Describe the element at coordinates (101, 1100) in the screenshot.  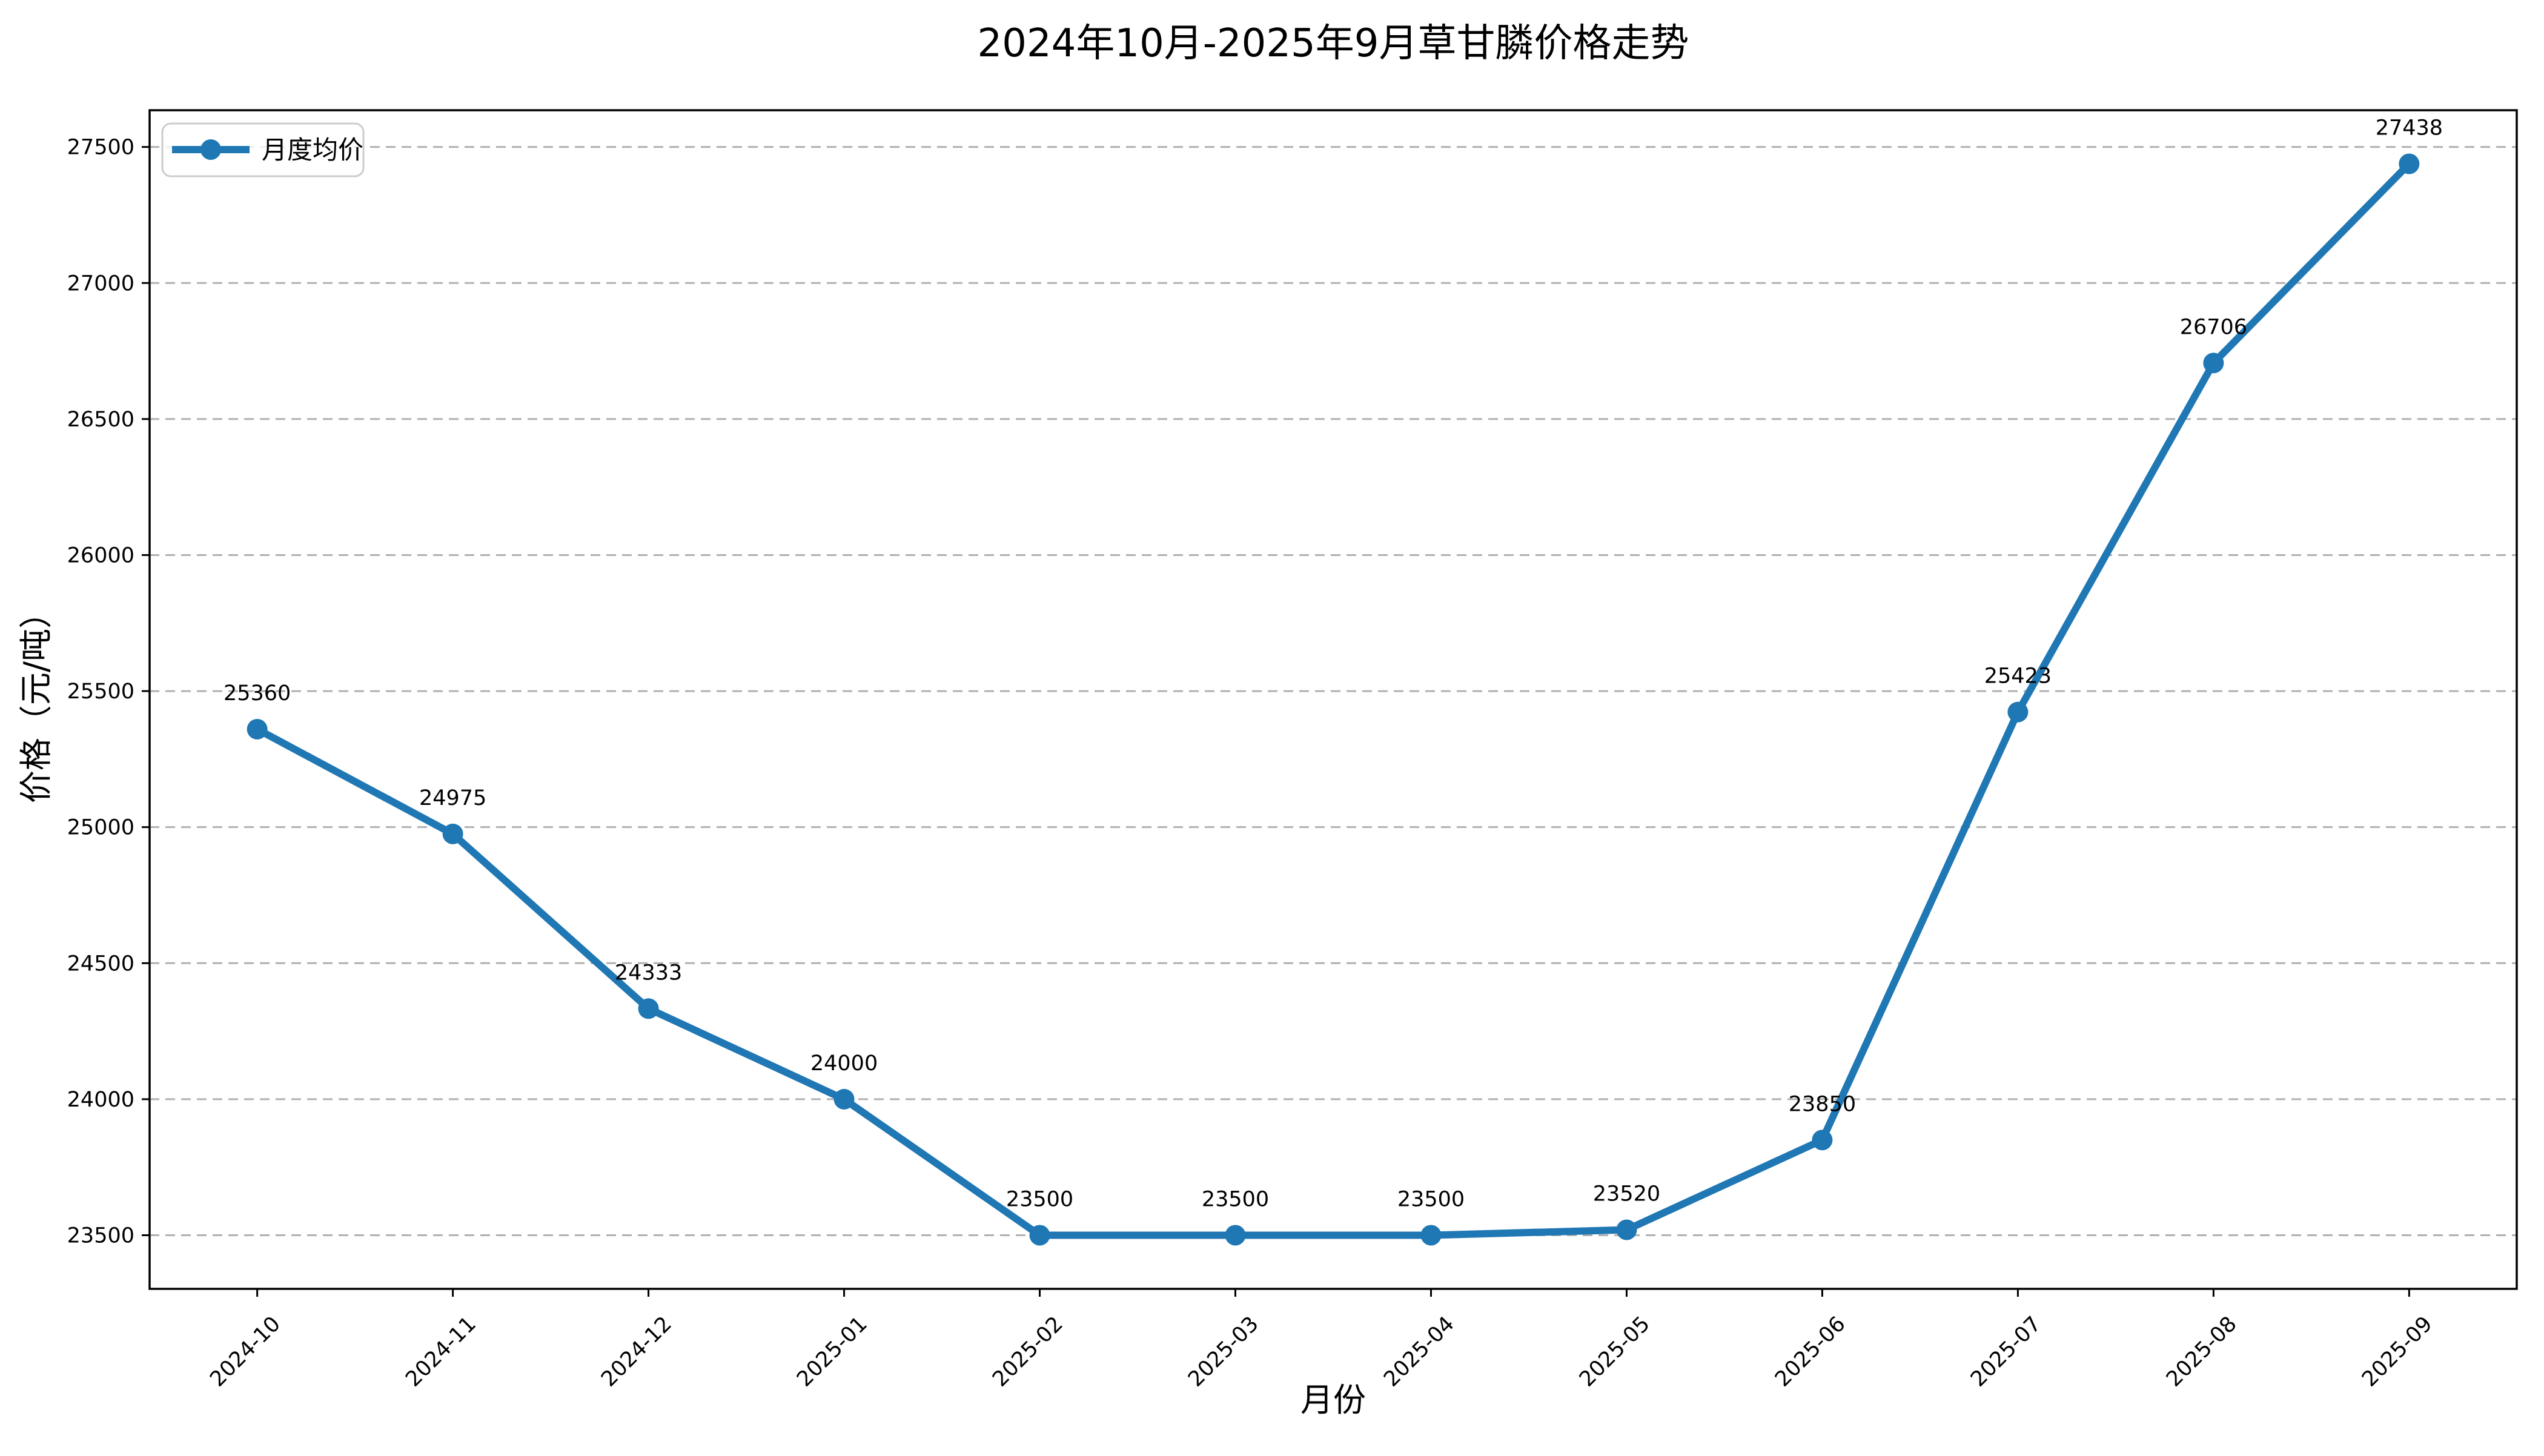
I see `y-tick-label: 24000` at that location.